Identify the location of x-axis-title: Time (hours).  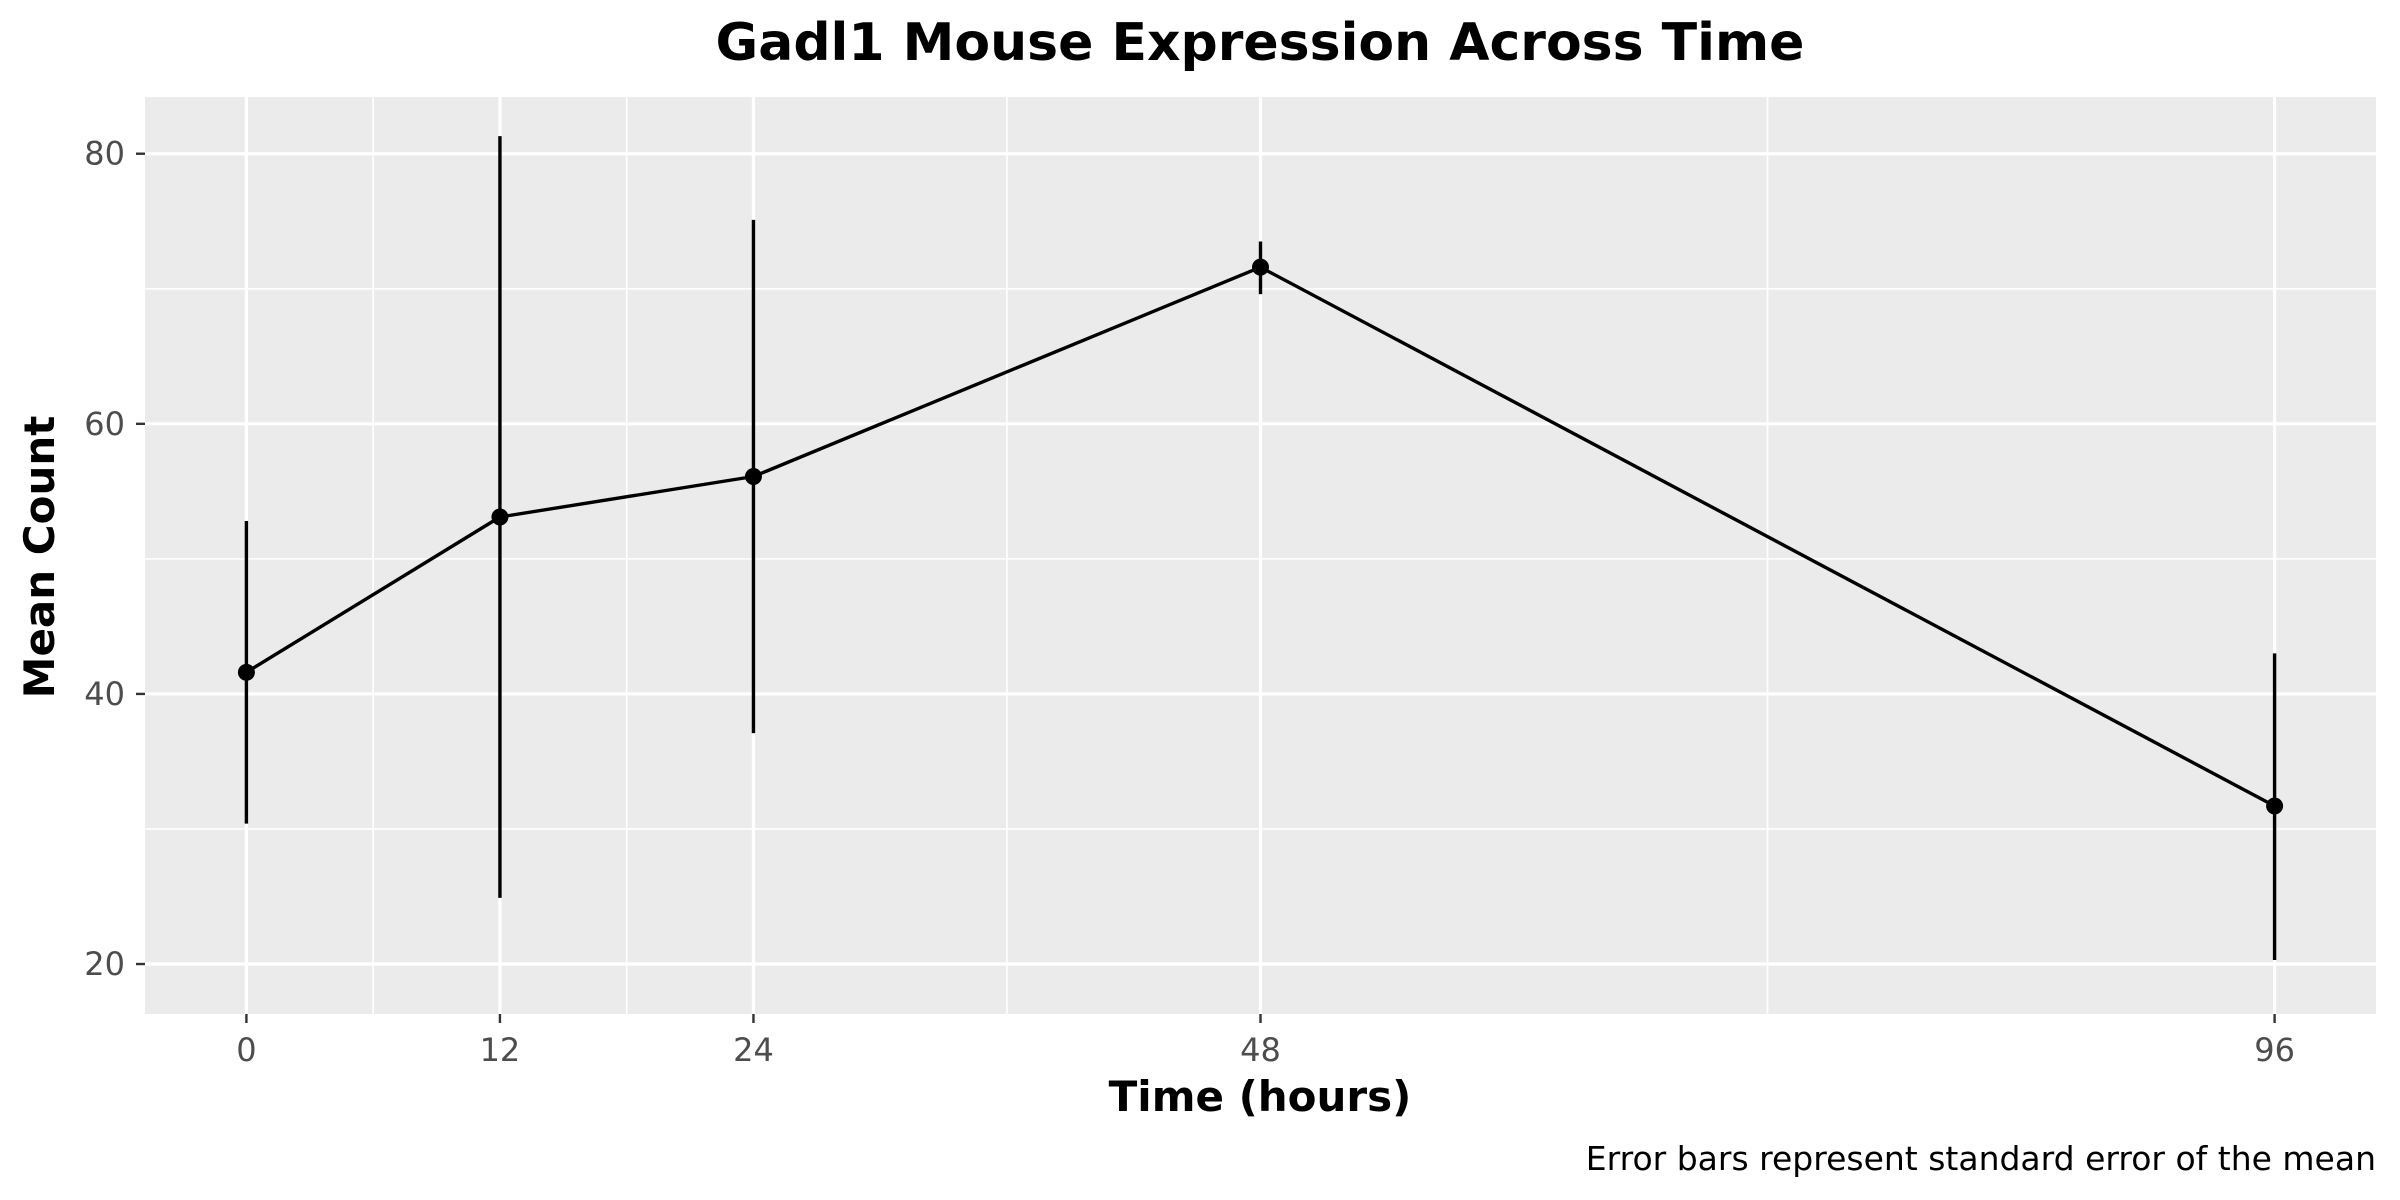
(1260, 1096).